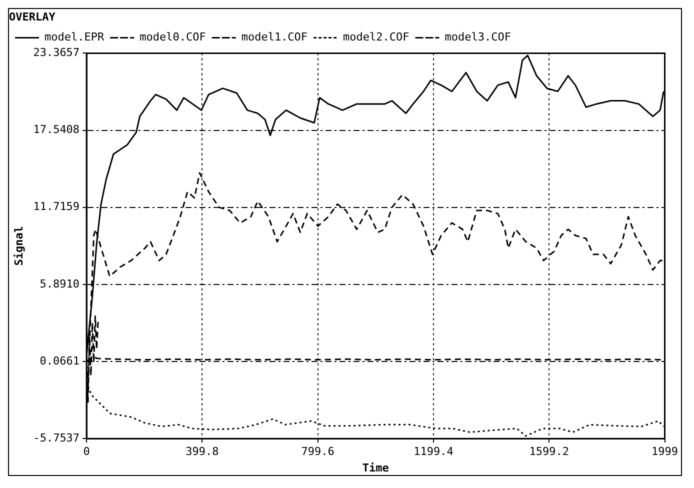 The height and width of the screenshot is (488, 694). What do you see at coordinates (478, 37) in the screenshot?
I see `legend-label: model3.COF` at bounding box center [478, 37].